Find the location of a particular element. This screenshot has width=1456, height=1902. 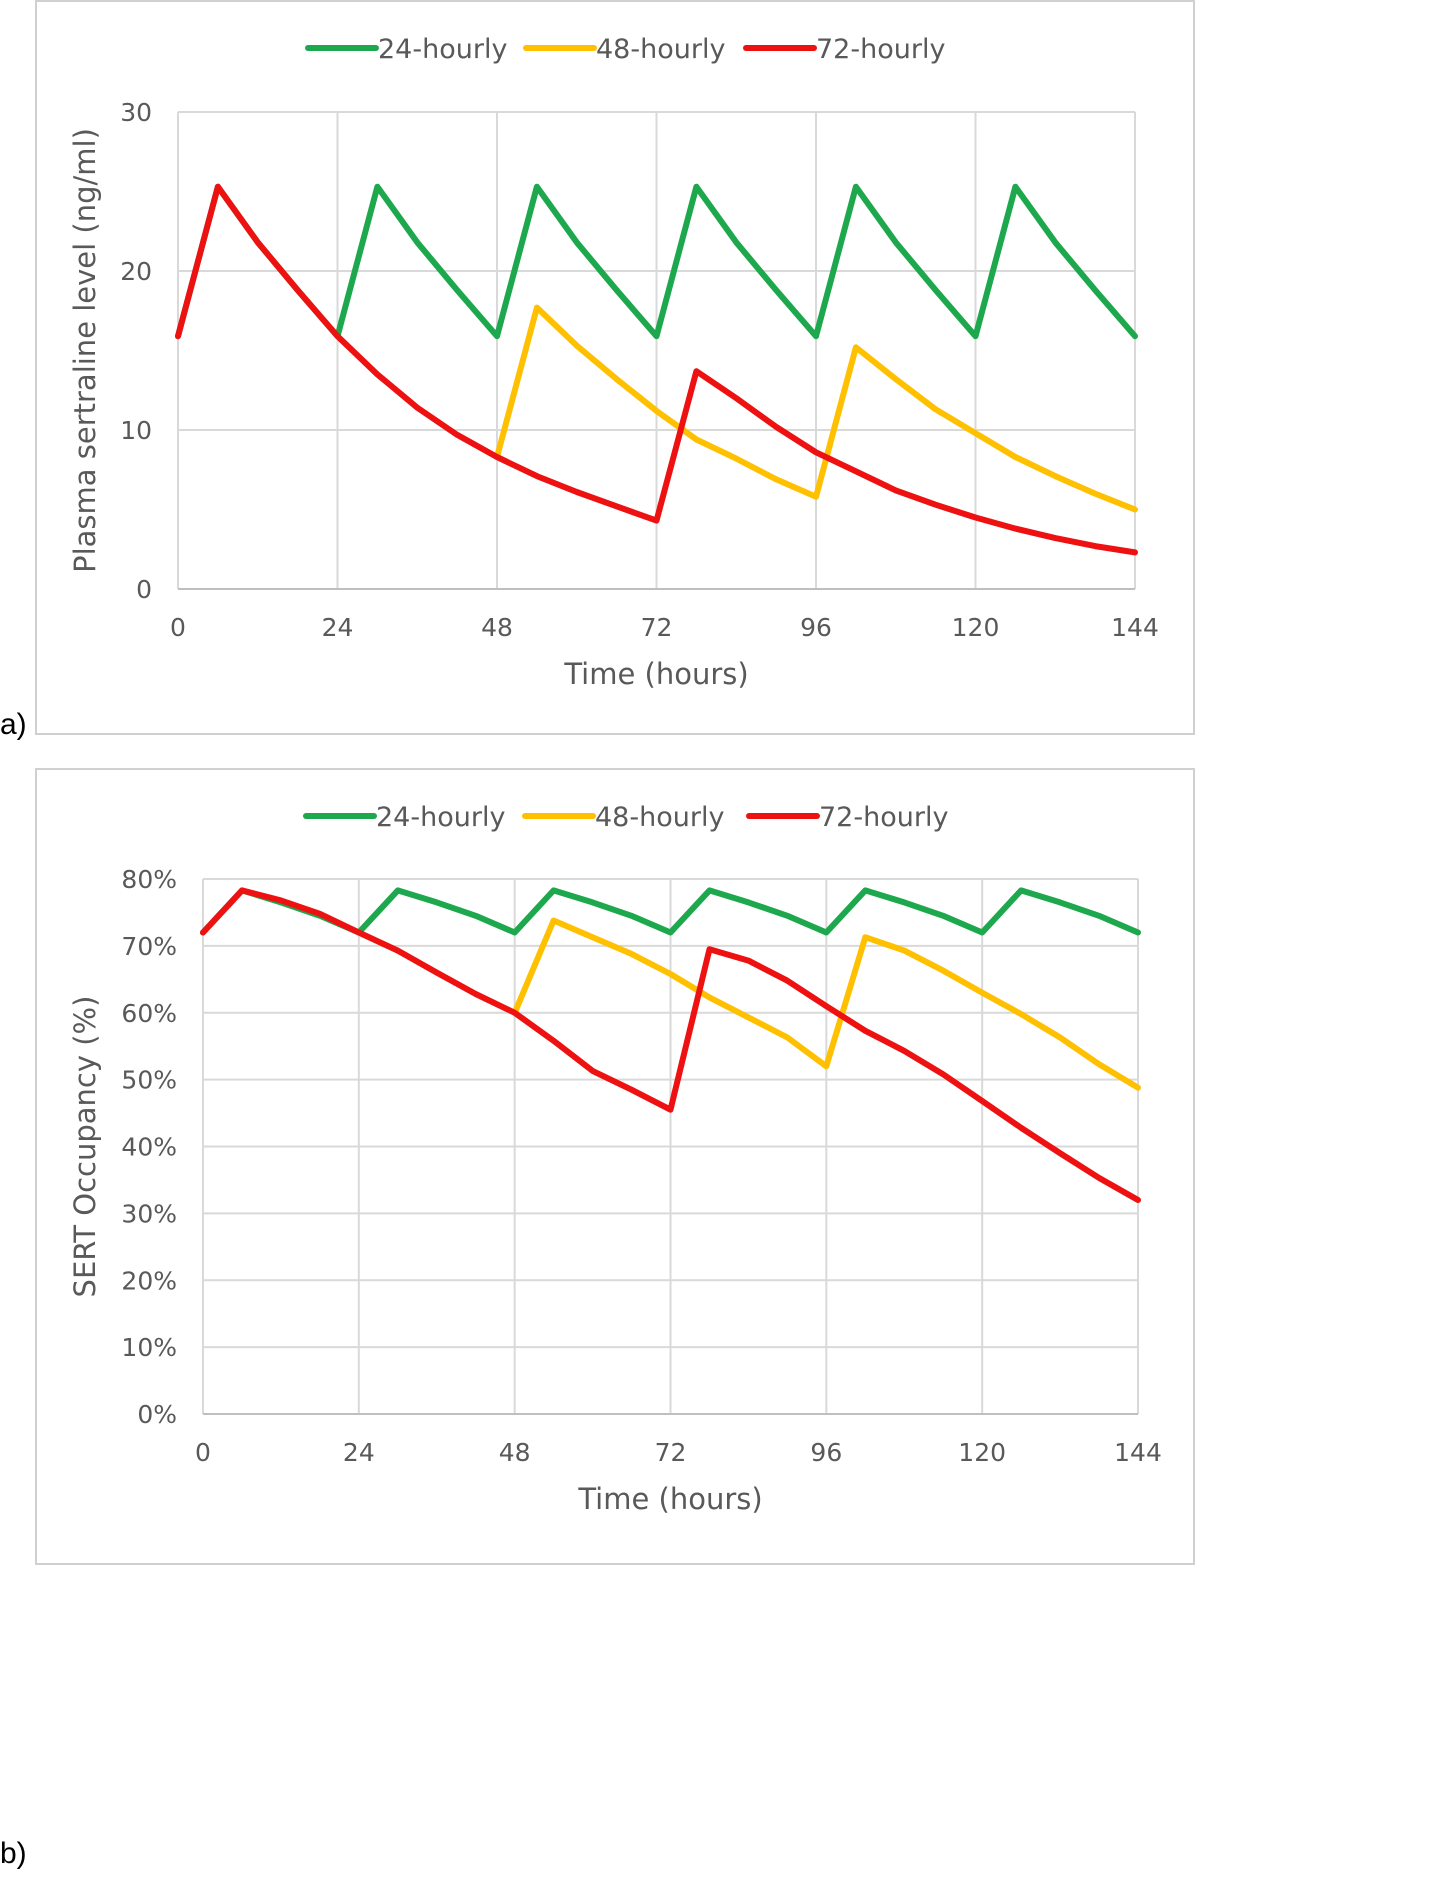

y-tick-label: 30% is located at coordinates (149, 1213).